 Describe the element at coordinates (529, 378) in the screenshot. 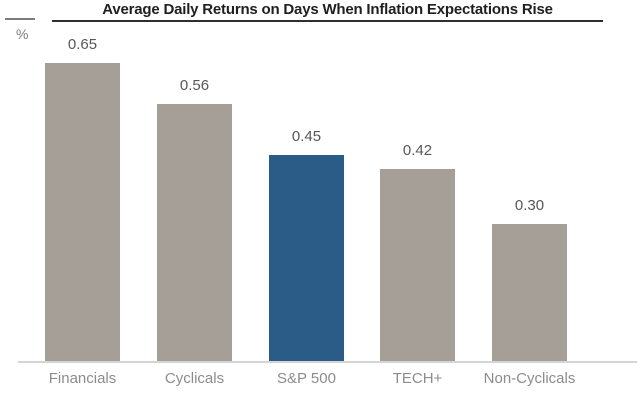

I see `category-label-non-cyclicals: Non-Cyclicals` at that location.